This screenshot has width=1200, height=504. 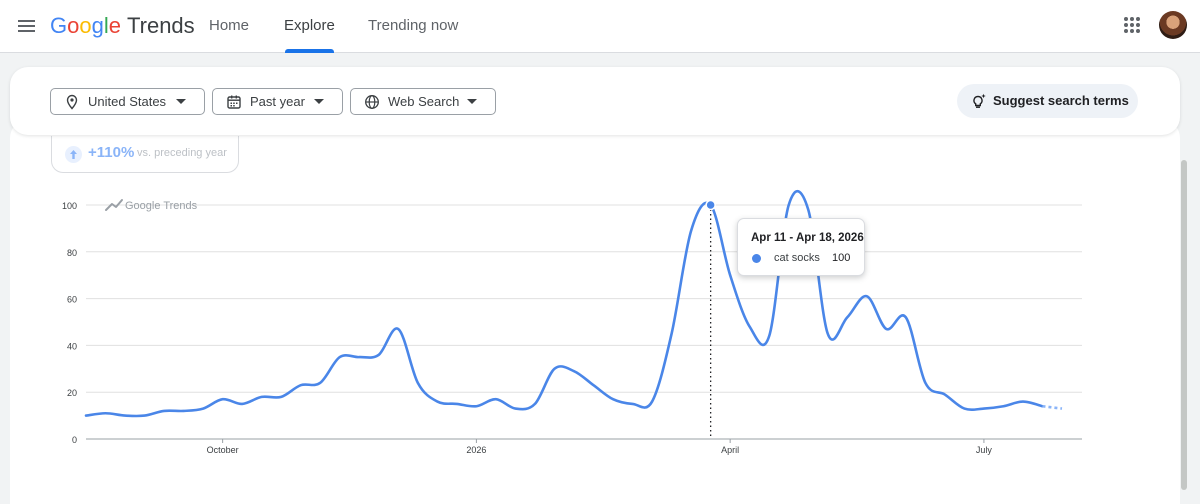 I want to click on active-tab-indicator, so click(x=309, y=51).